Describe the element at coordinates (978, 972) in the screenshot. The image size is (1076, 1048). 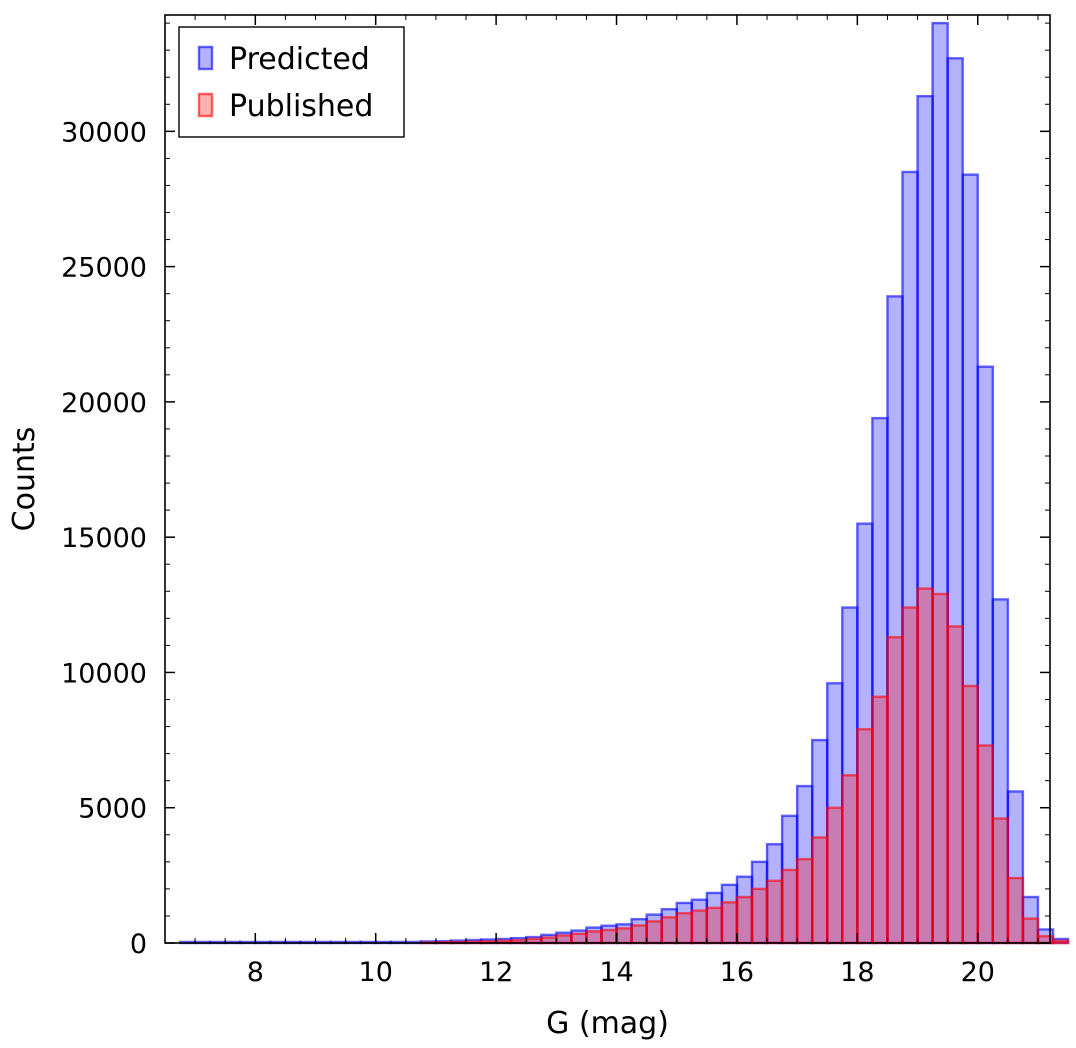
I see `x-tick-label: 20` at that location.